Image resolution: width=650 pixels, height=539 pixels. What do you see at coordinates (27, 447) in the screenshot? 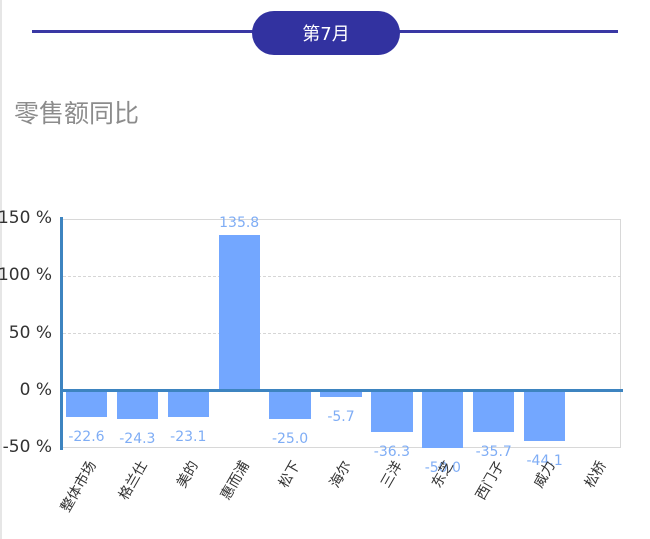
I see `y-tick-label: -50 %` at bounding box center [27, 447].